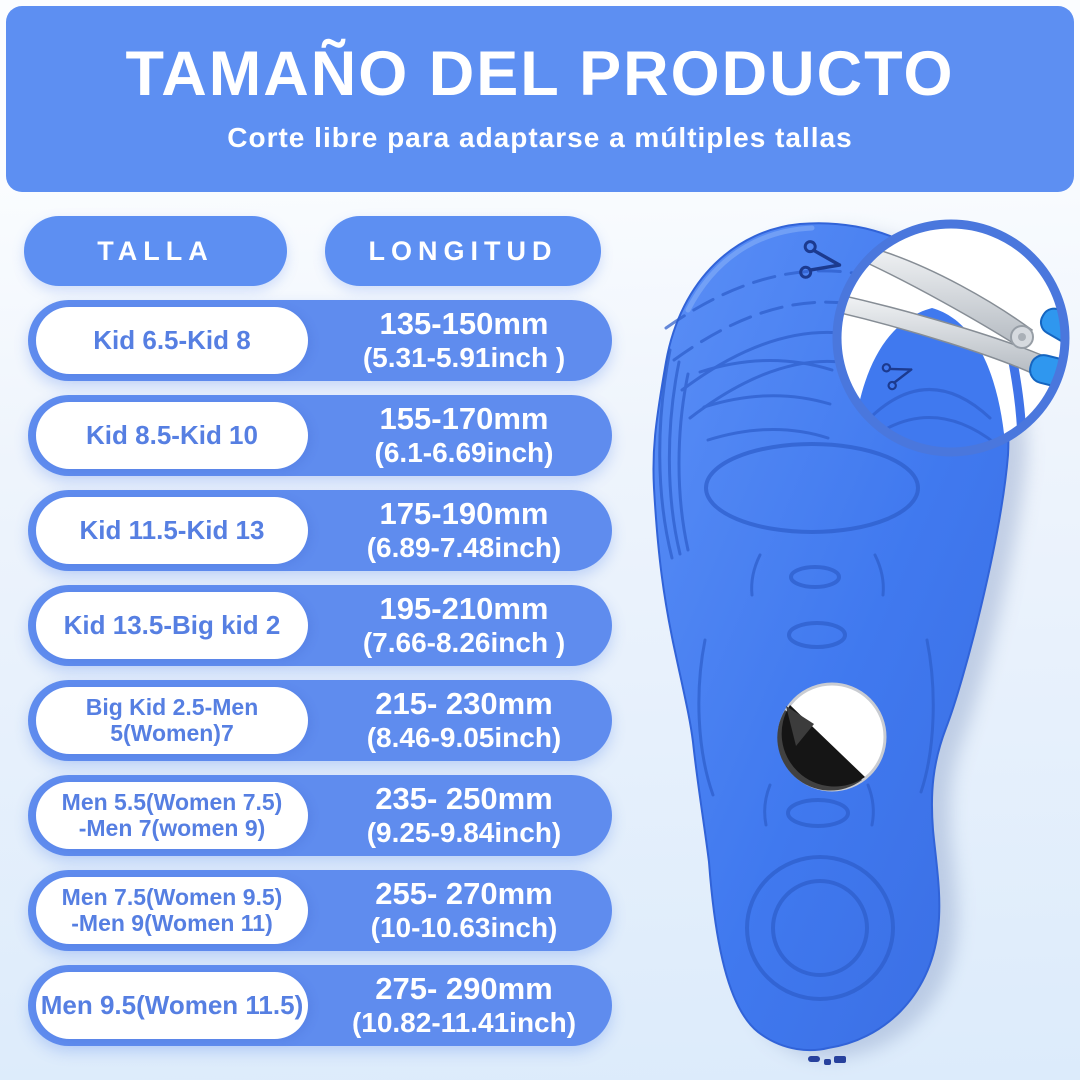 The width and height of the screenshot is (1080, 1080). I want to click on size-label: Kid 6.5-Kid 8, so click(172, 339).